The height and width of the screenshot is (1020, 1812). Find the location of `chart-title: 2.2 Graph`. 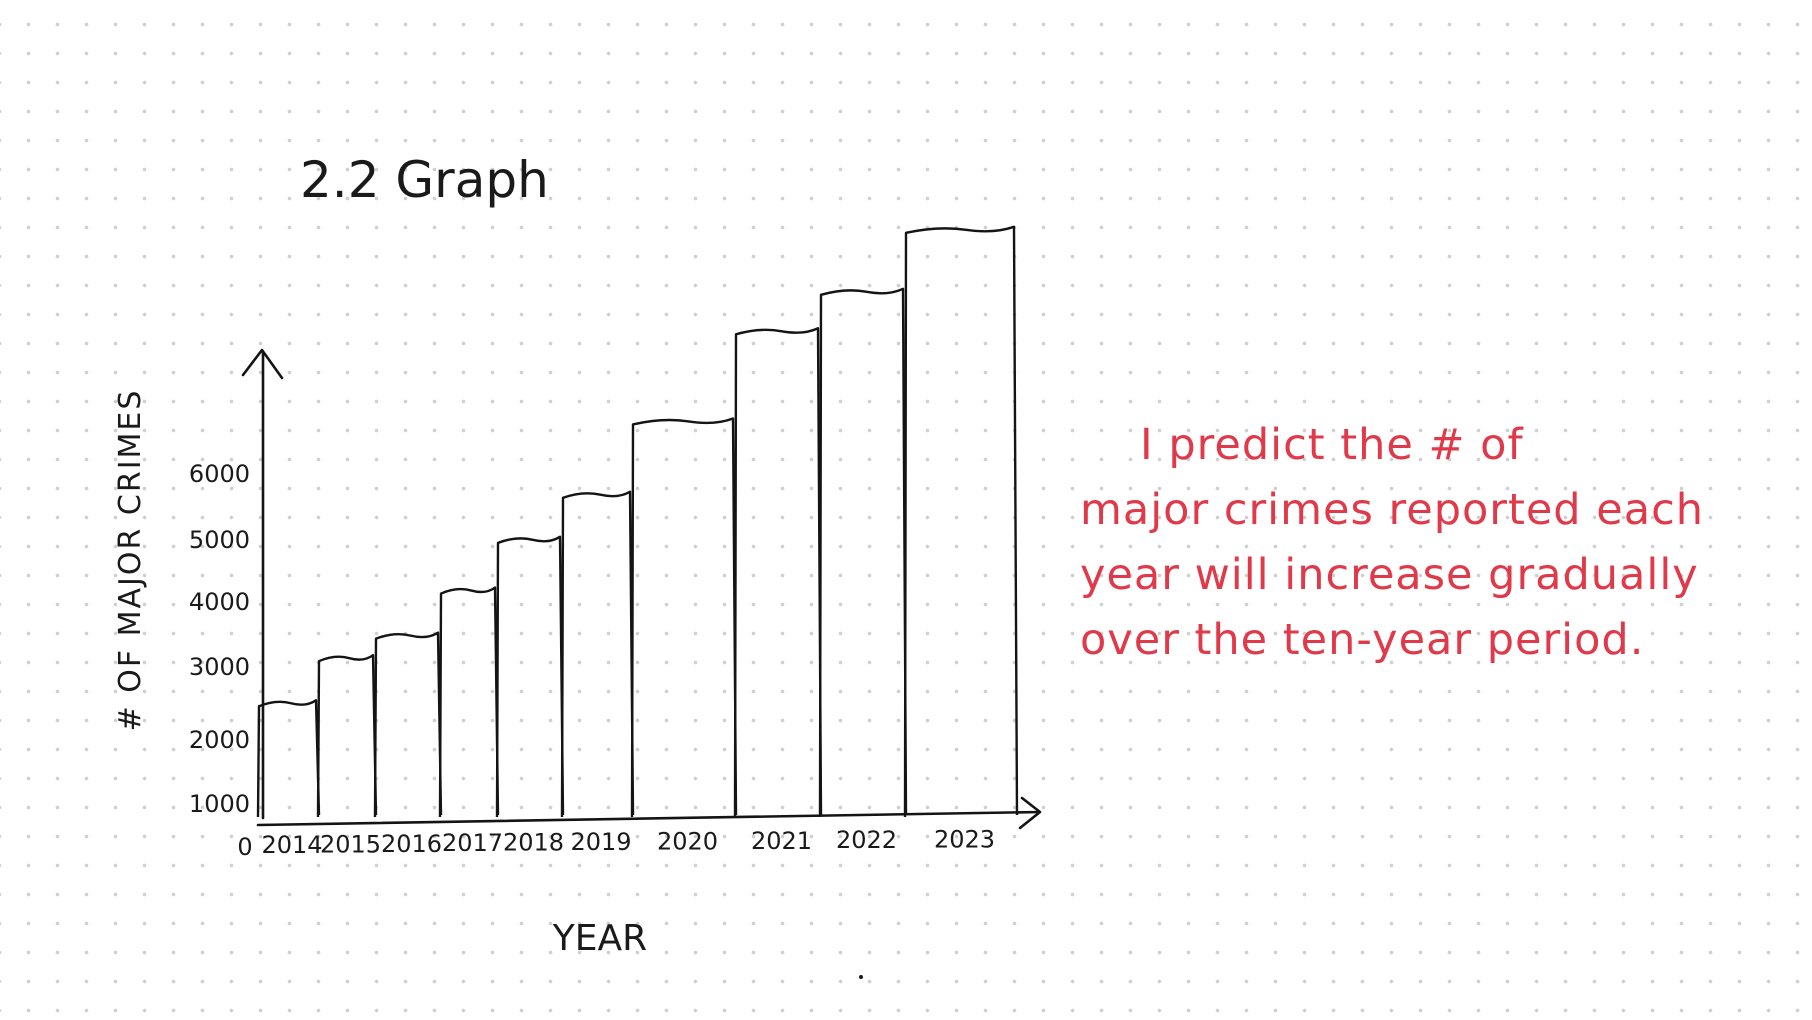

chart-title: 2.2 Graph is located at coordinates (424, 180).